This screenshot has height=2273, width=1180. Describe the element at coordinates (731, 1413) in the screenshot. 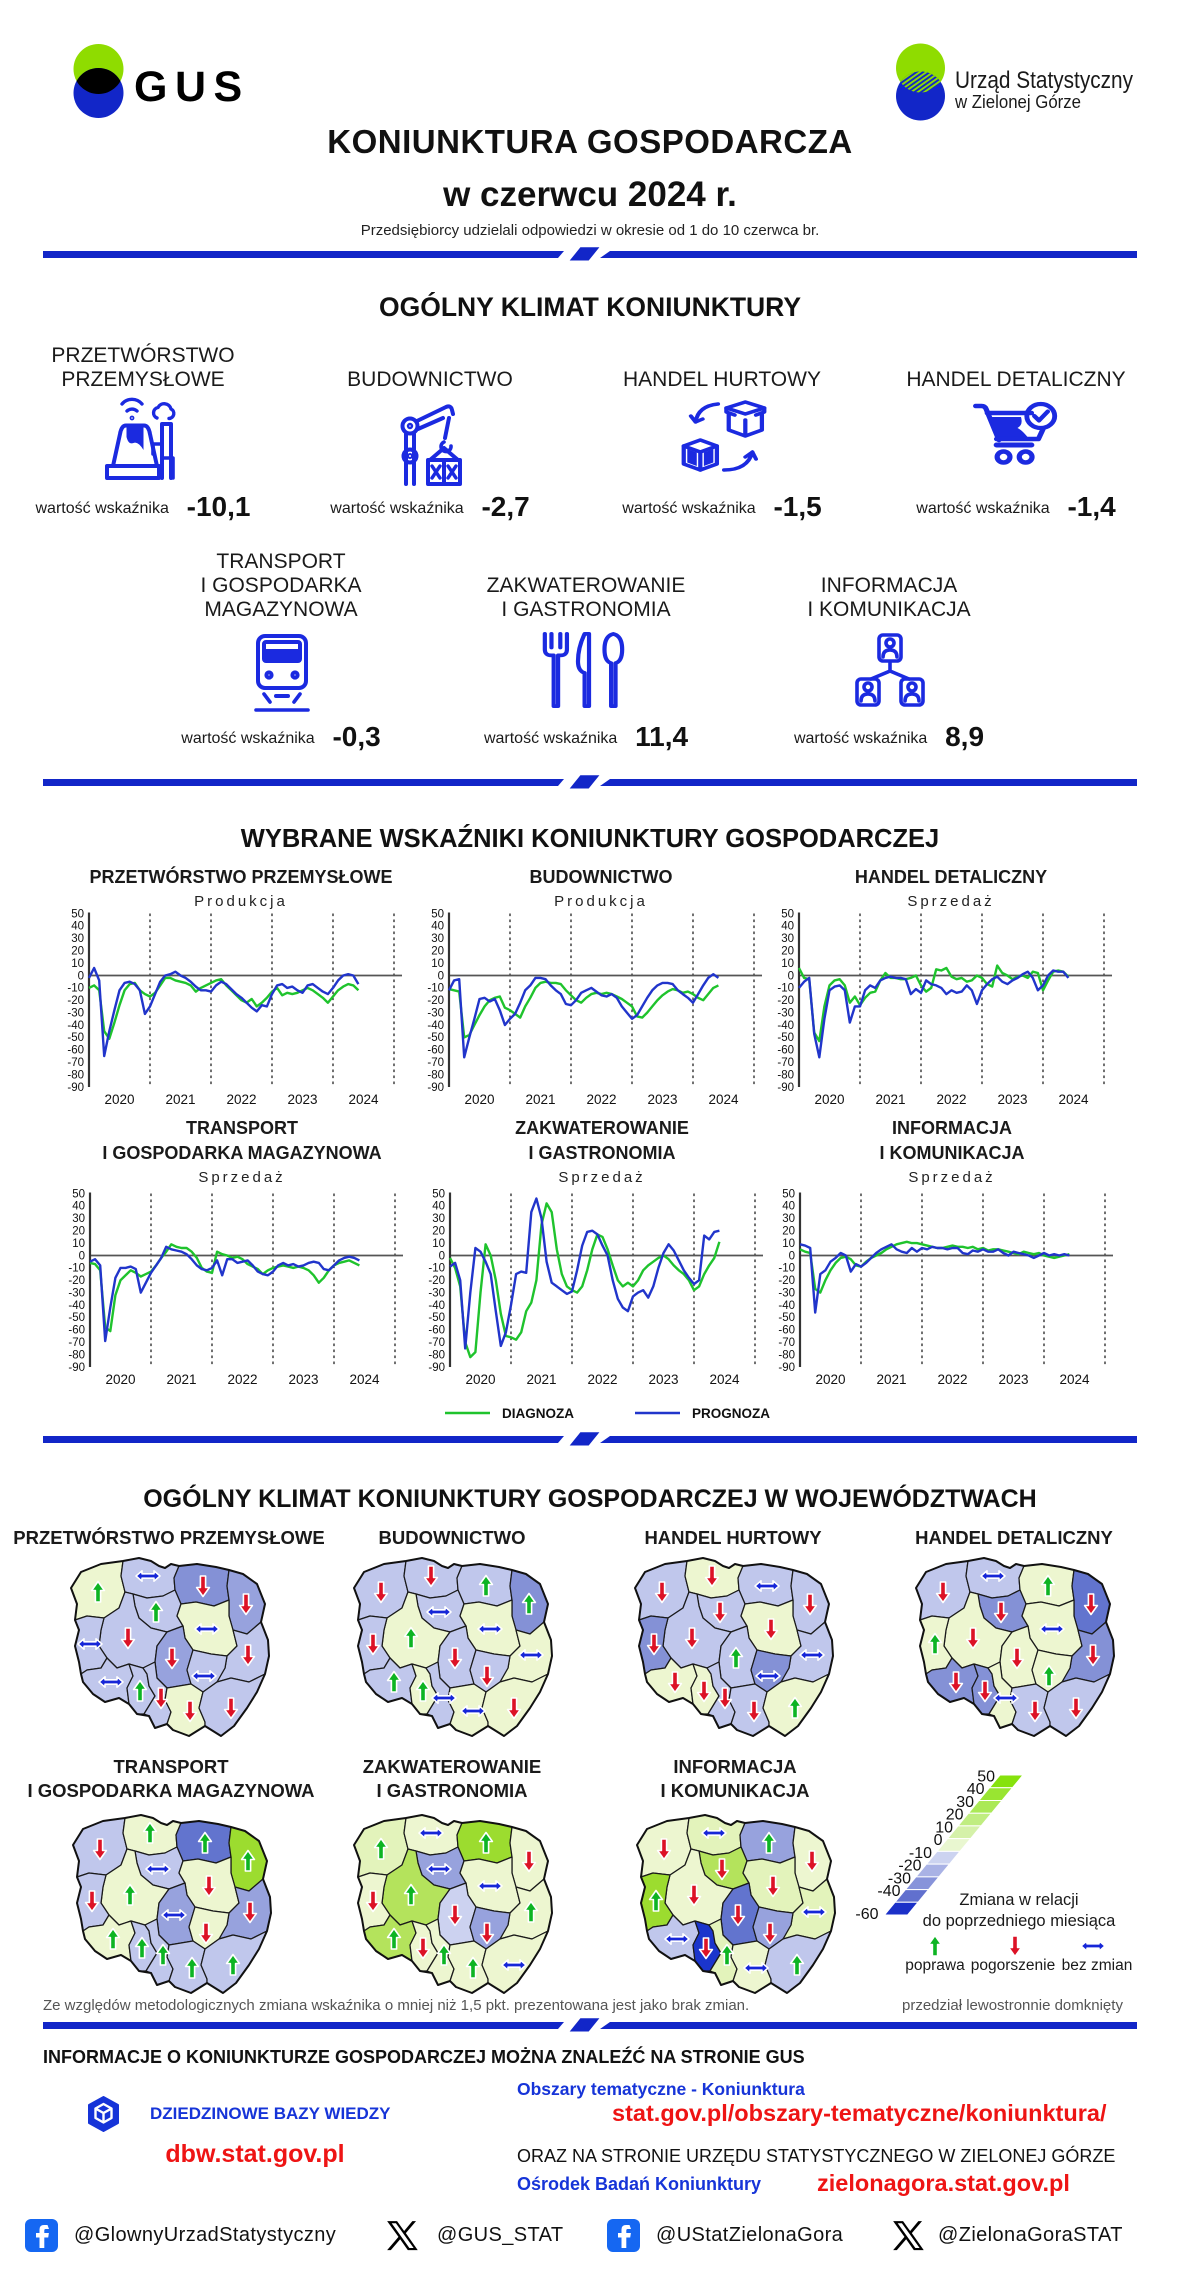

I see `svg-text: PROGNOZA` at that location.